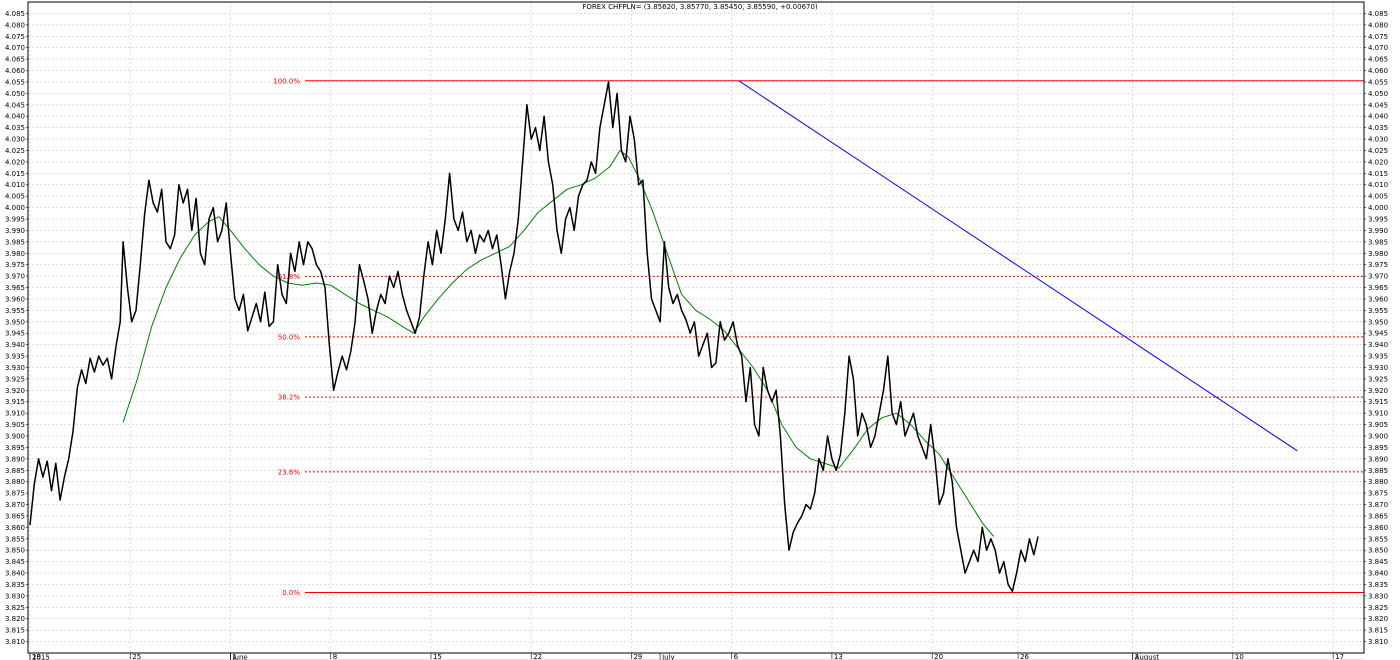 This screenshot has width=1400, height=660. What do you see at coordinates (15, 345) in the screenshot?
I see `y-tick-label: 3.940` at bounding box center [15, 345].